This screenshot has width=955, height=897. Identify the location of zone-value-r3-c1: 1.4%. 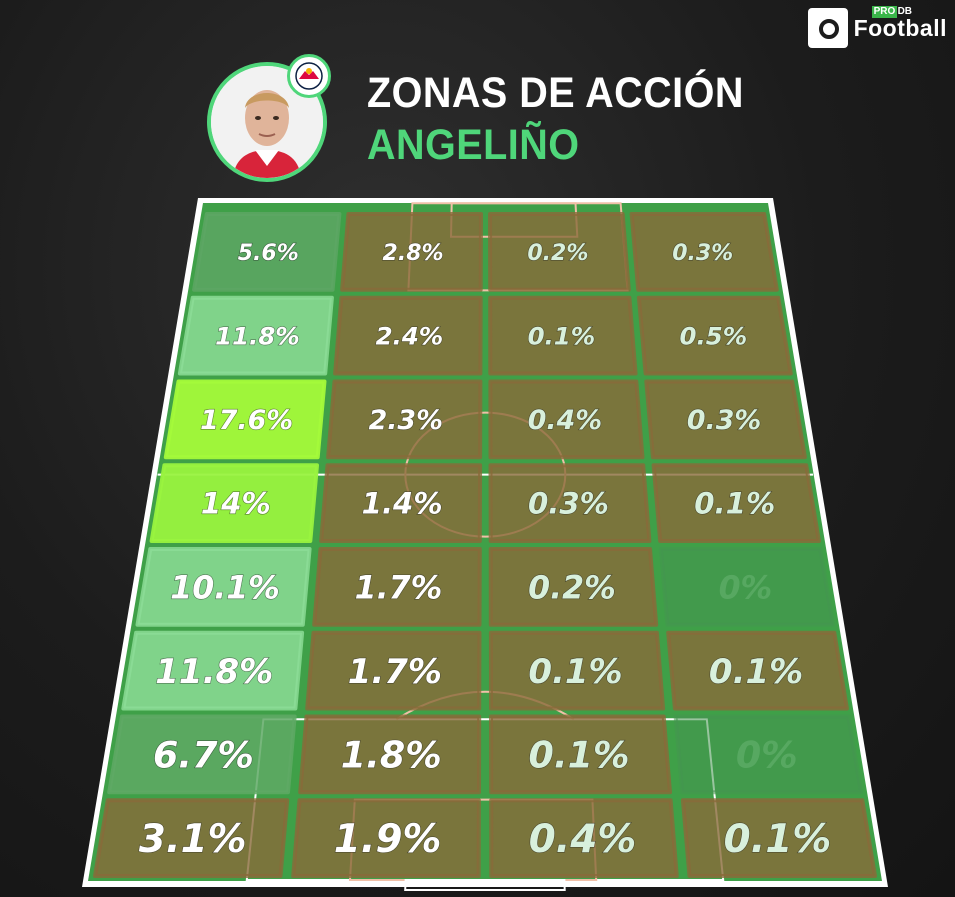
(402, 504).